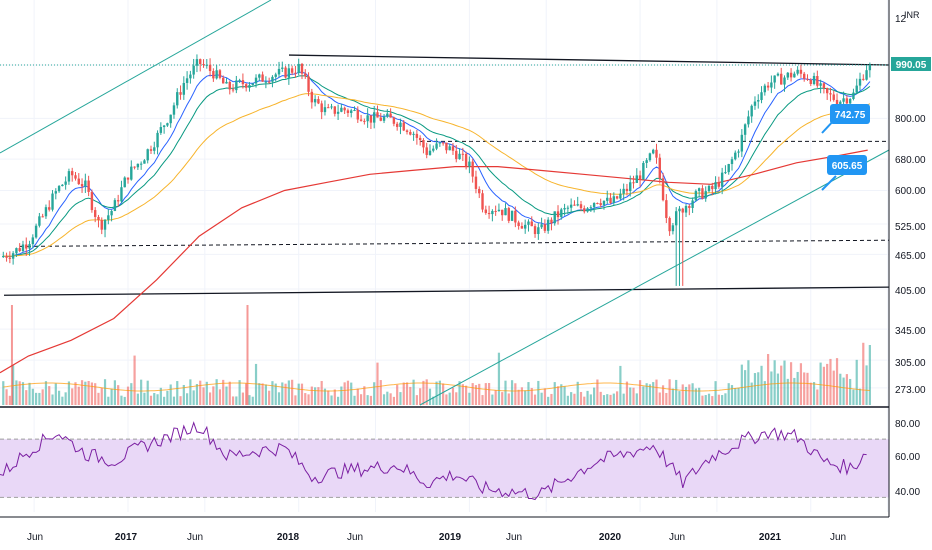  I want to click on volume-spike, so click(11, 355).